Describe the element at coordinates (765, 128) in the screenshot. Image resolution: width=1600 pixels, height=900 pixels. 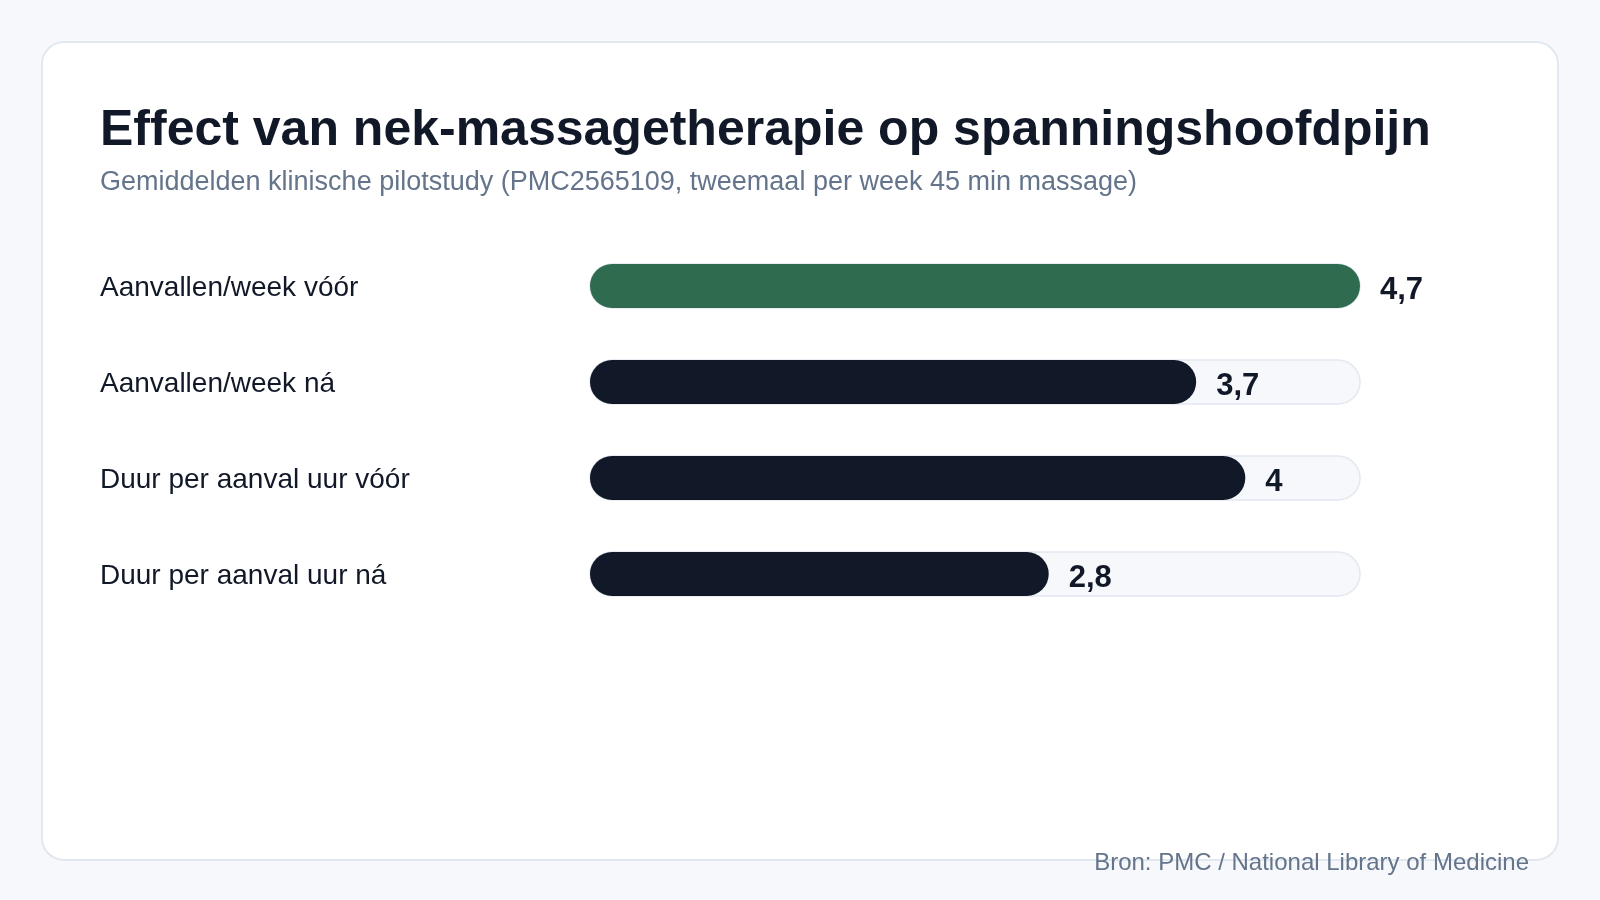
I see `chart-title: Effect van nek-massagetherapie op spanningshoofdpijn` at that location.